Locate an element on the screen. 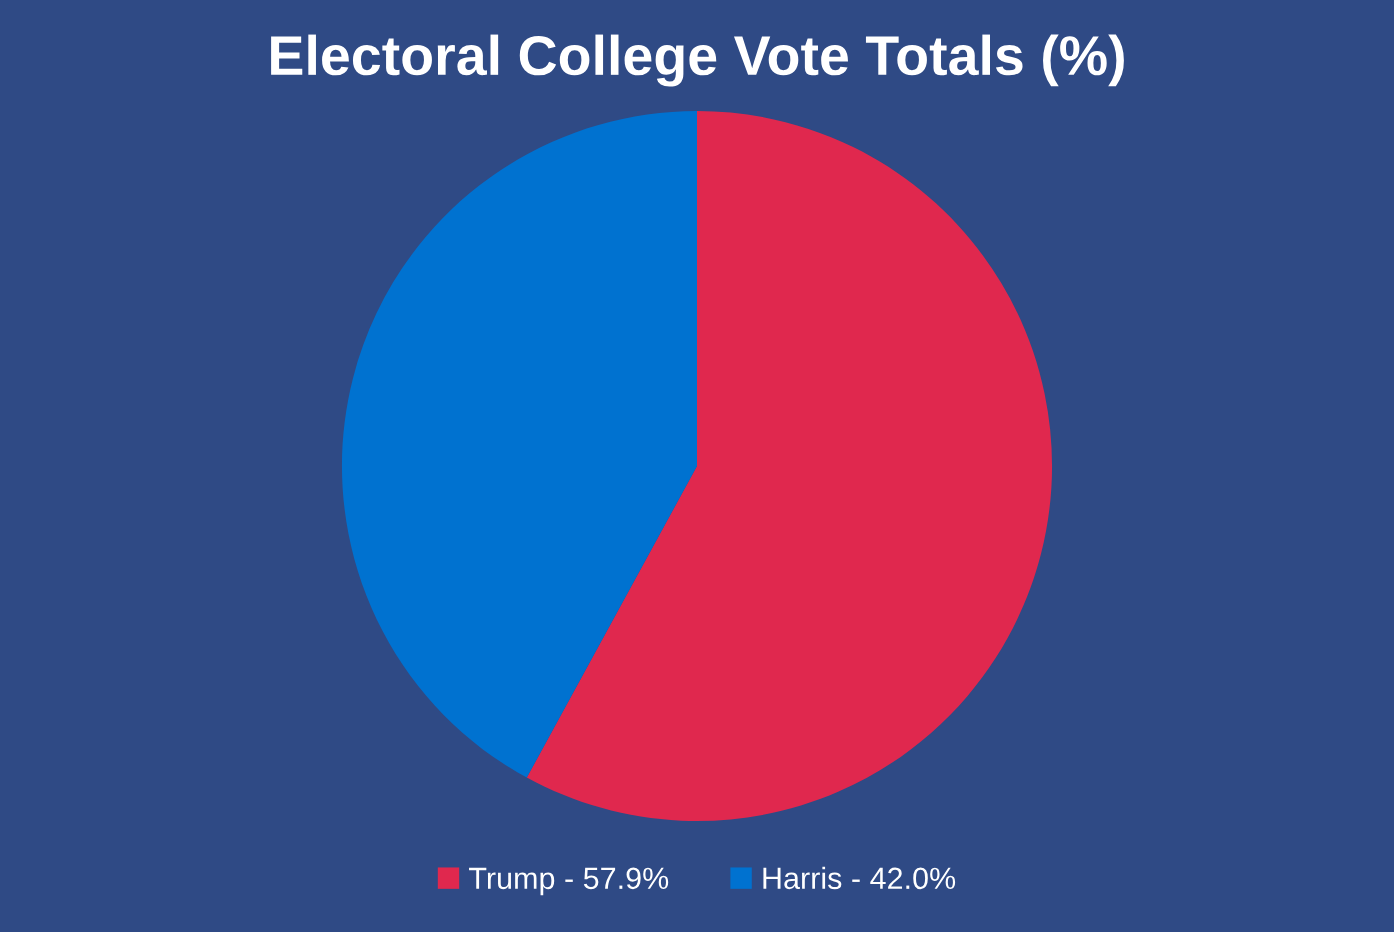 This screenshot has width=1394, height=932. legend-label: Harris - 42.0% is located at coordinates (859, 878).